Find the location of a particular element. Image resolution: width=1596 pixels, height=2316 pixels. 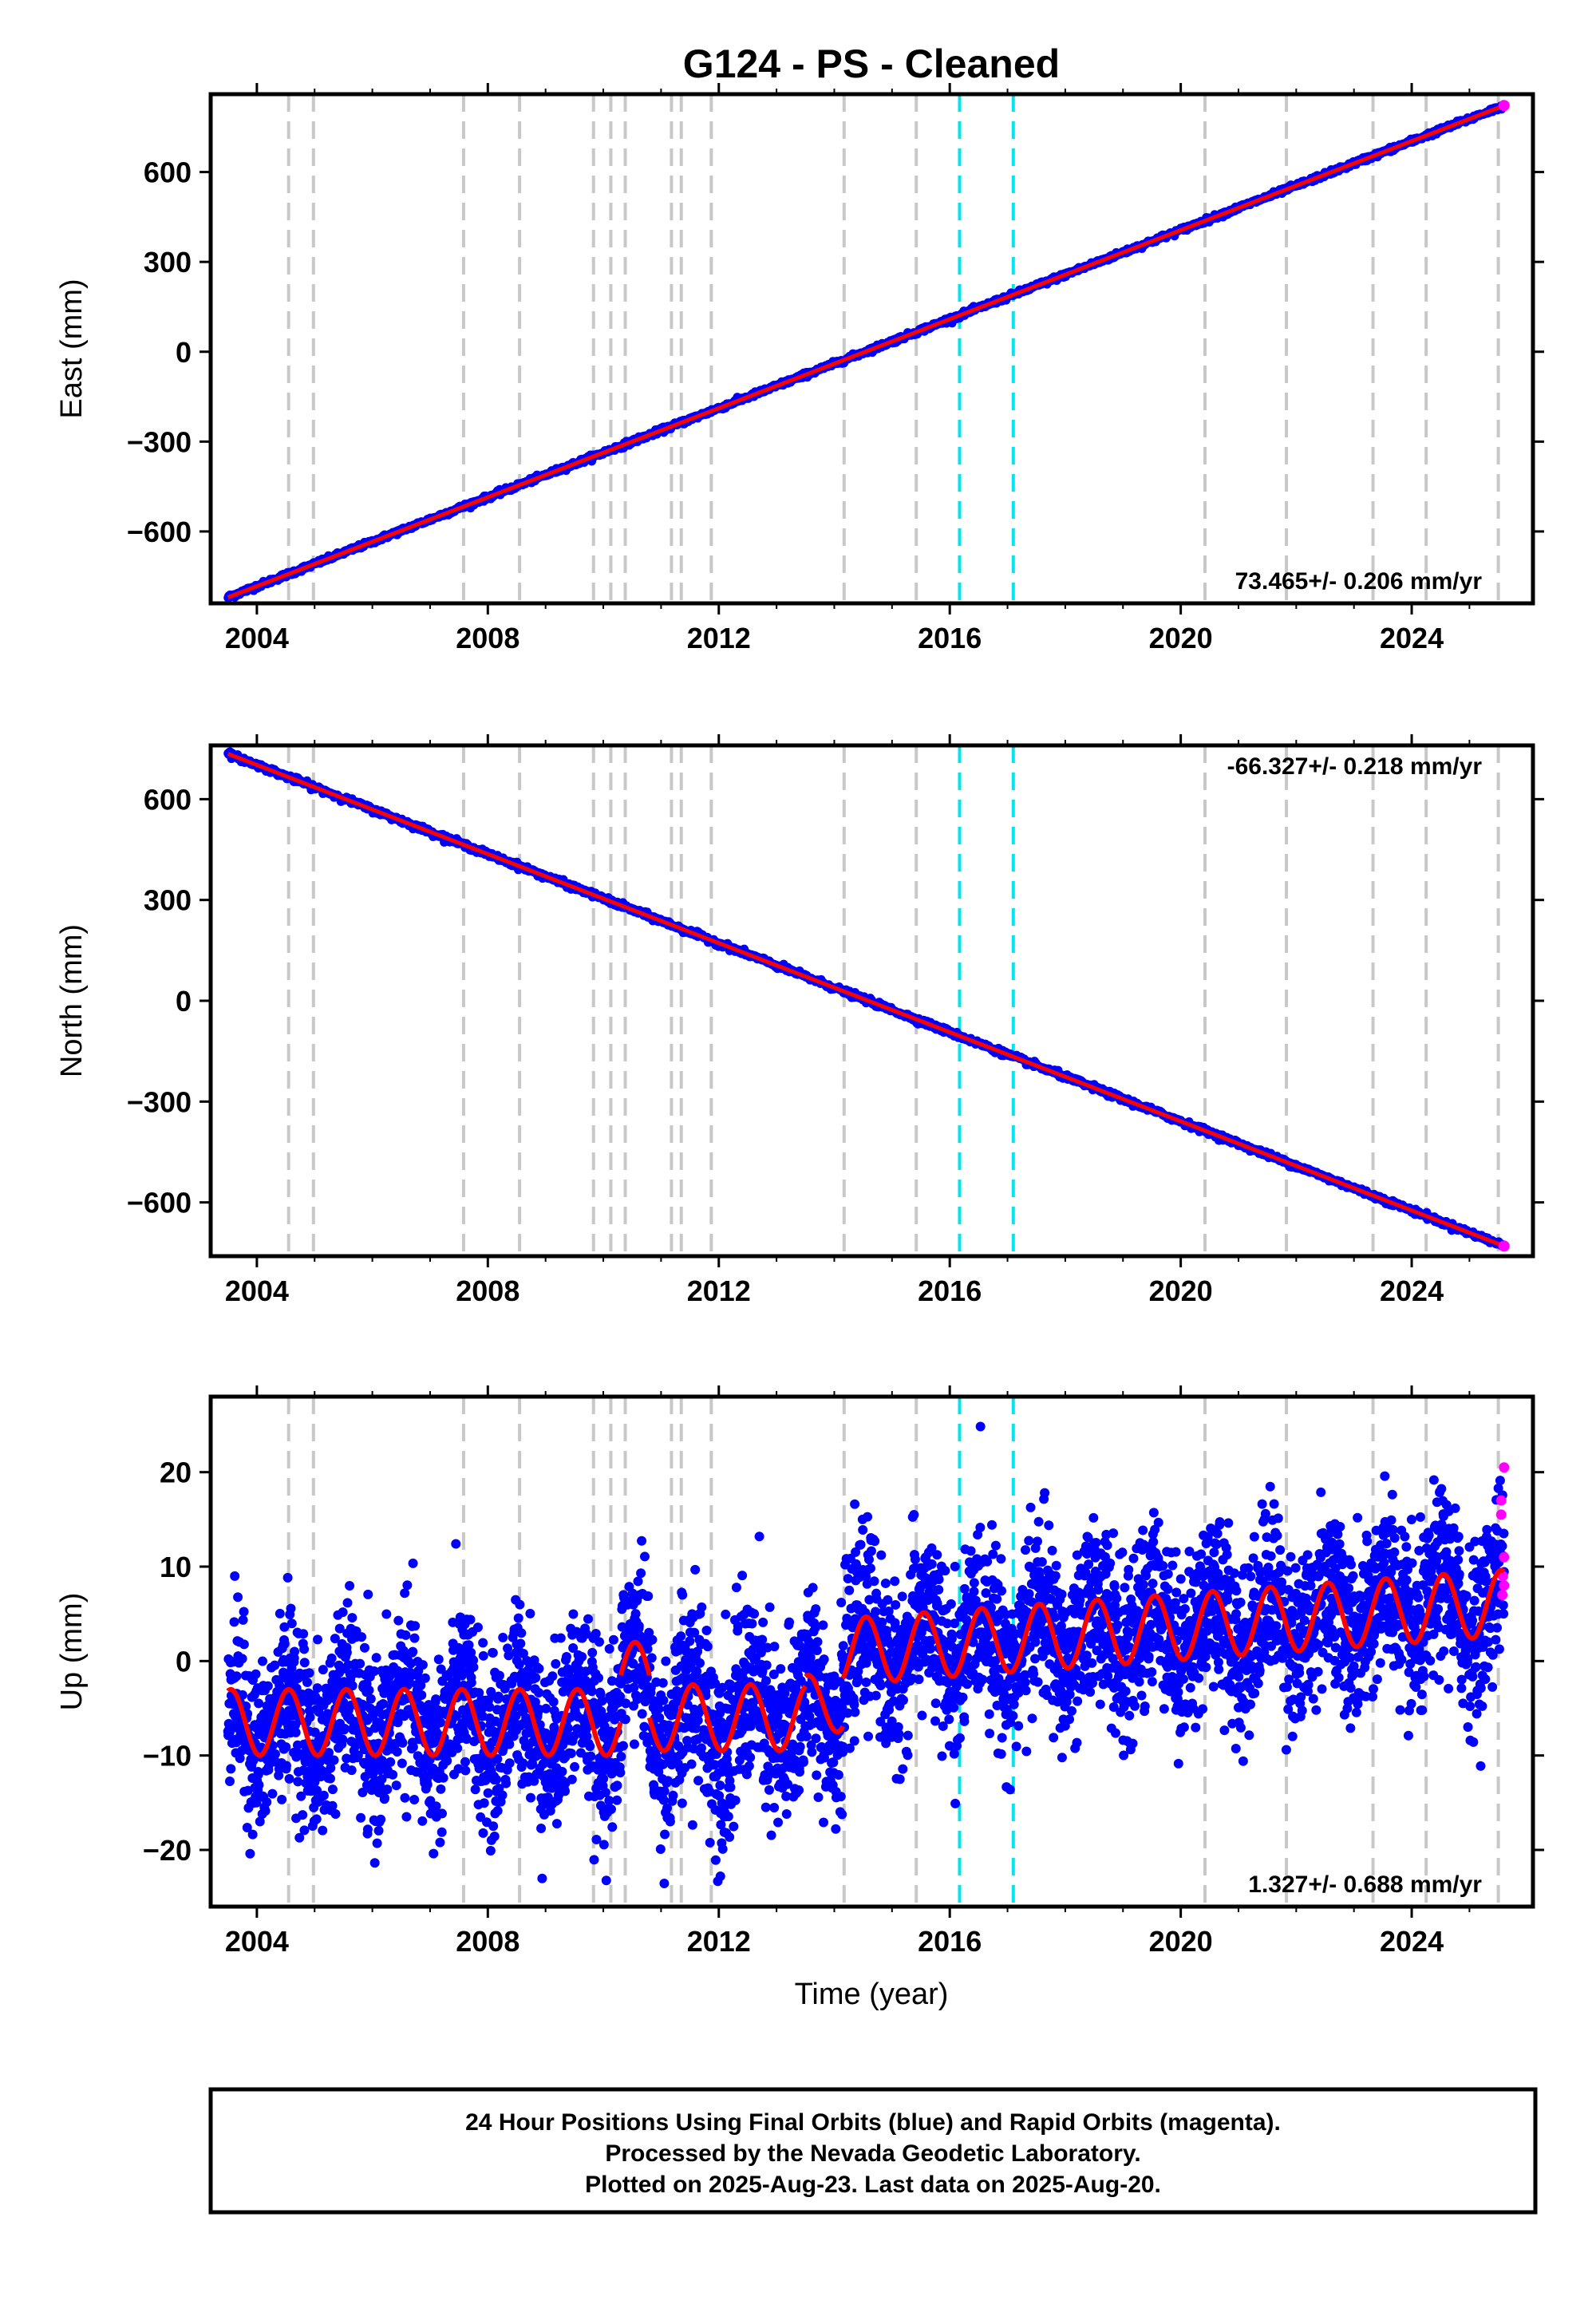

x-tick-label: 2024 is located at coordinates (1412, 1291).